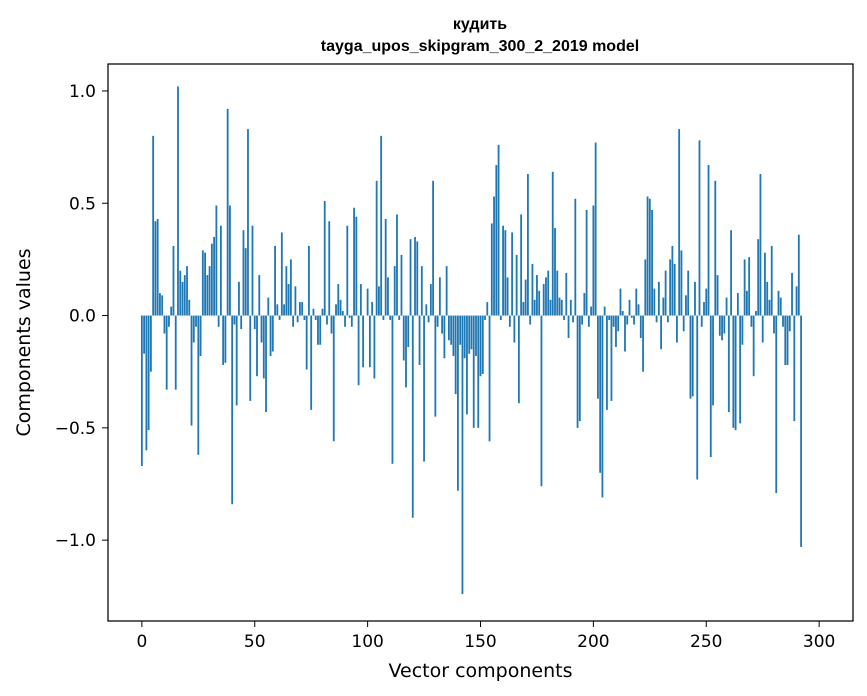  I want to click on y-tick-label: 0.5, so click(82, 204).